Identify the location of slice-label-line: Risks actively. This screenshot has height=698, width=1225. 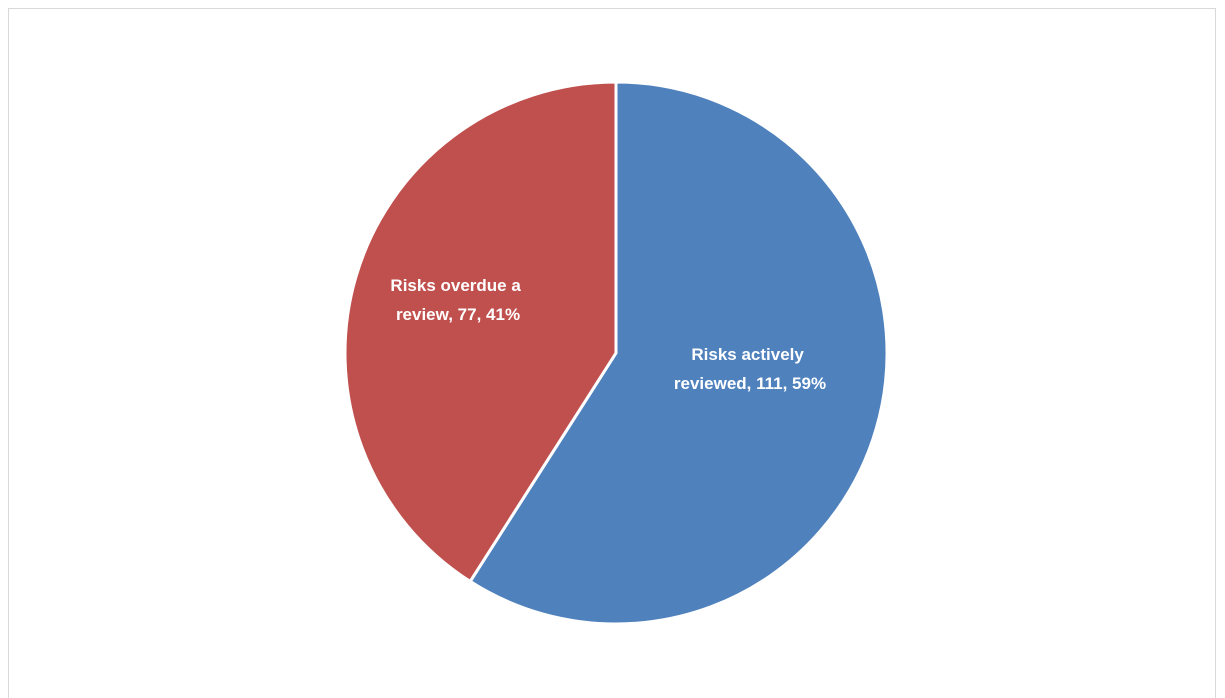
(747, 354).